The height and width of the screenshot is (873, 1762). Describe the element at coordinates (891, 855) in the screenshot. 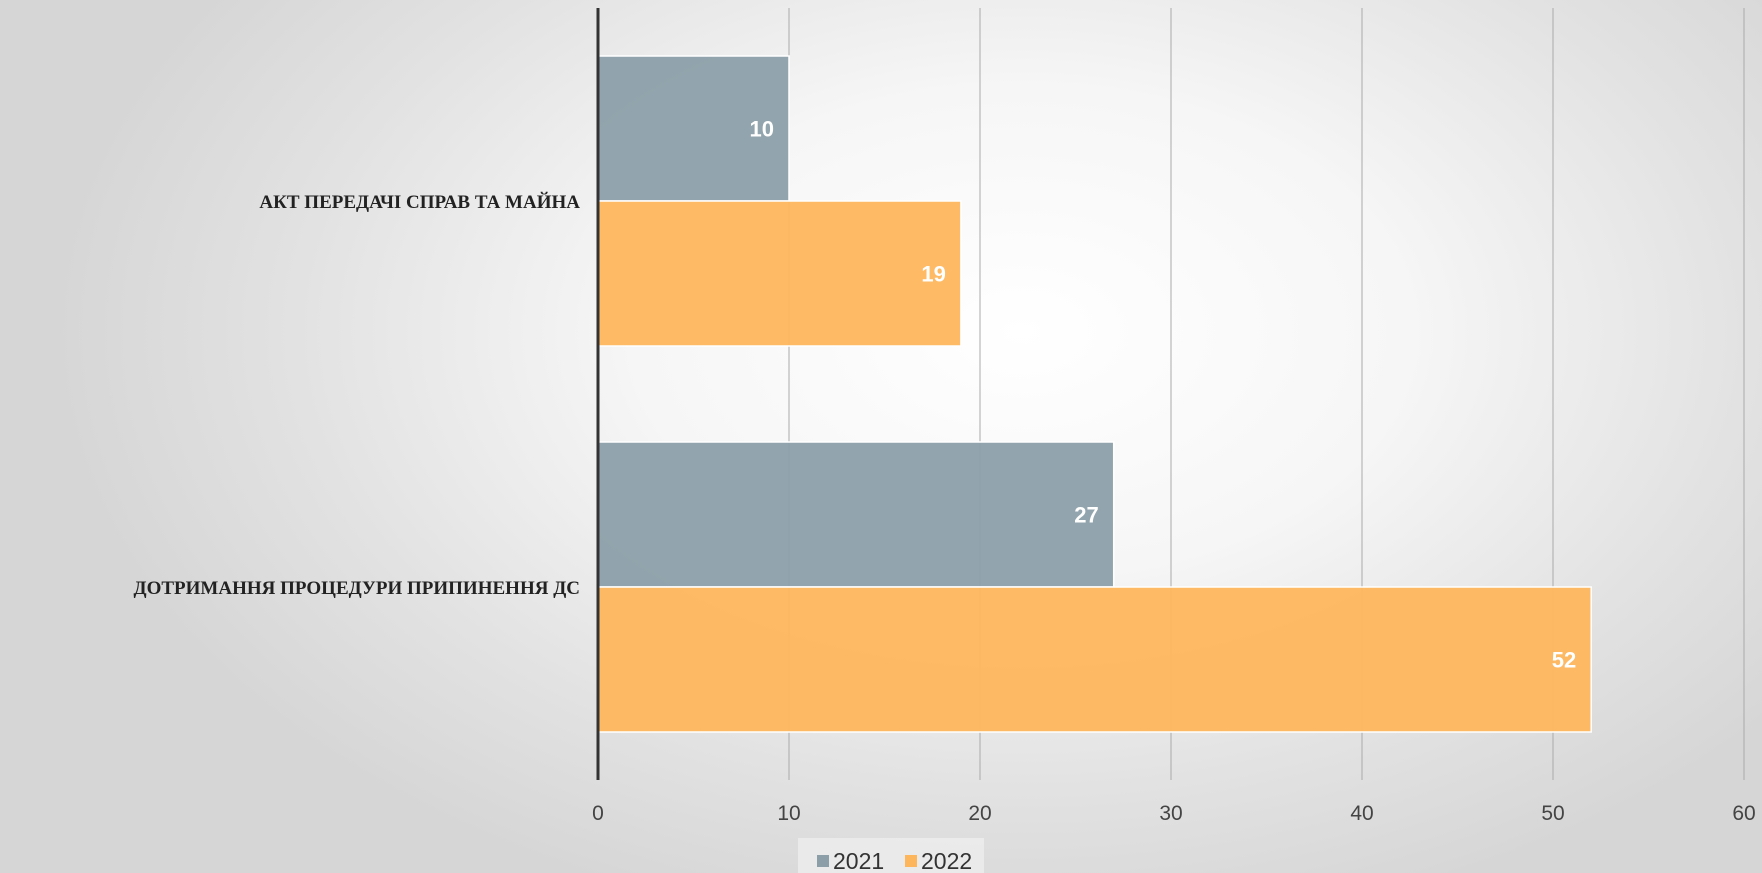

I see `legend: 2021 2022` at that location.